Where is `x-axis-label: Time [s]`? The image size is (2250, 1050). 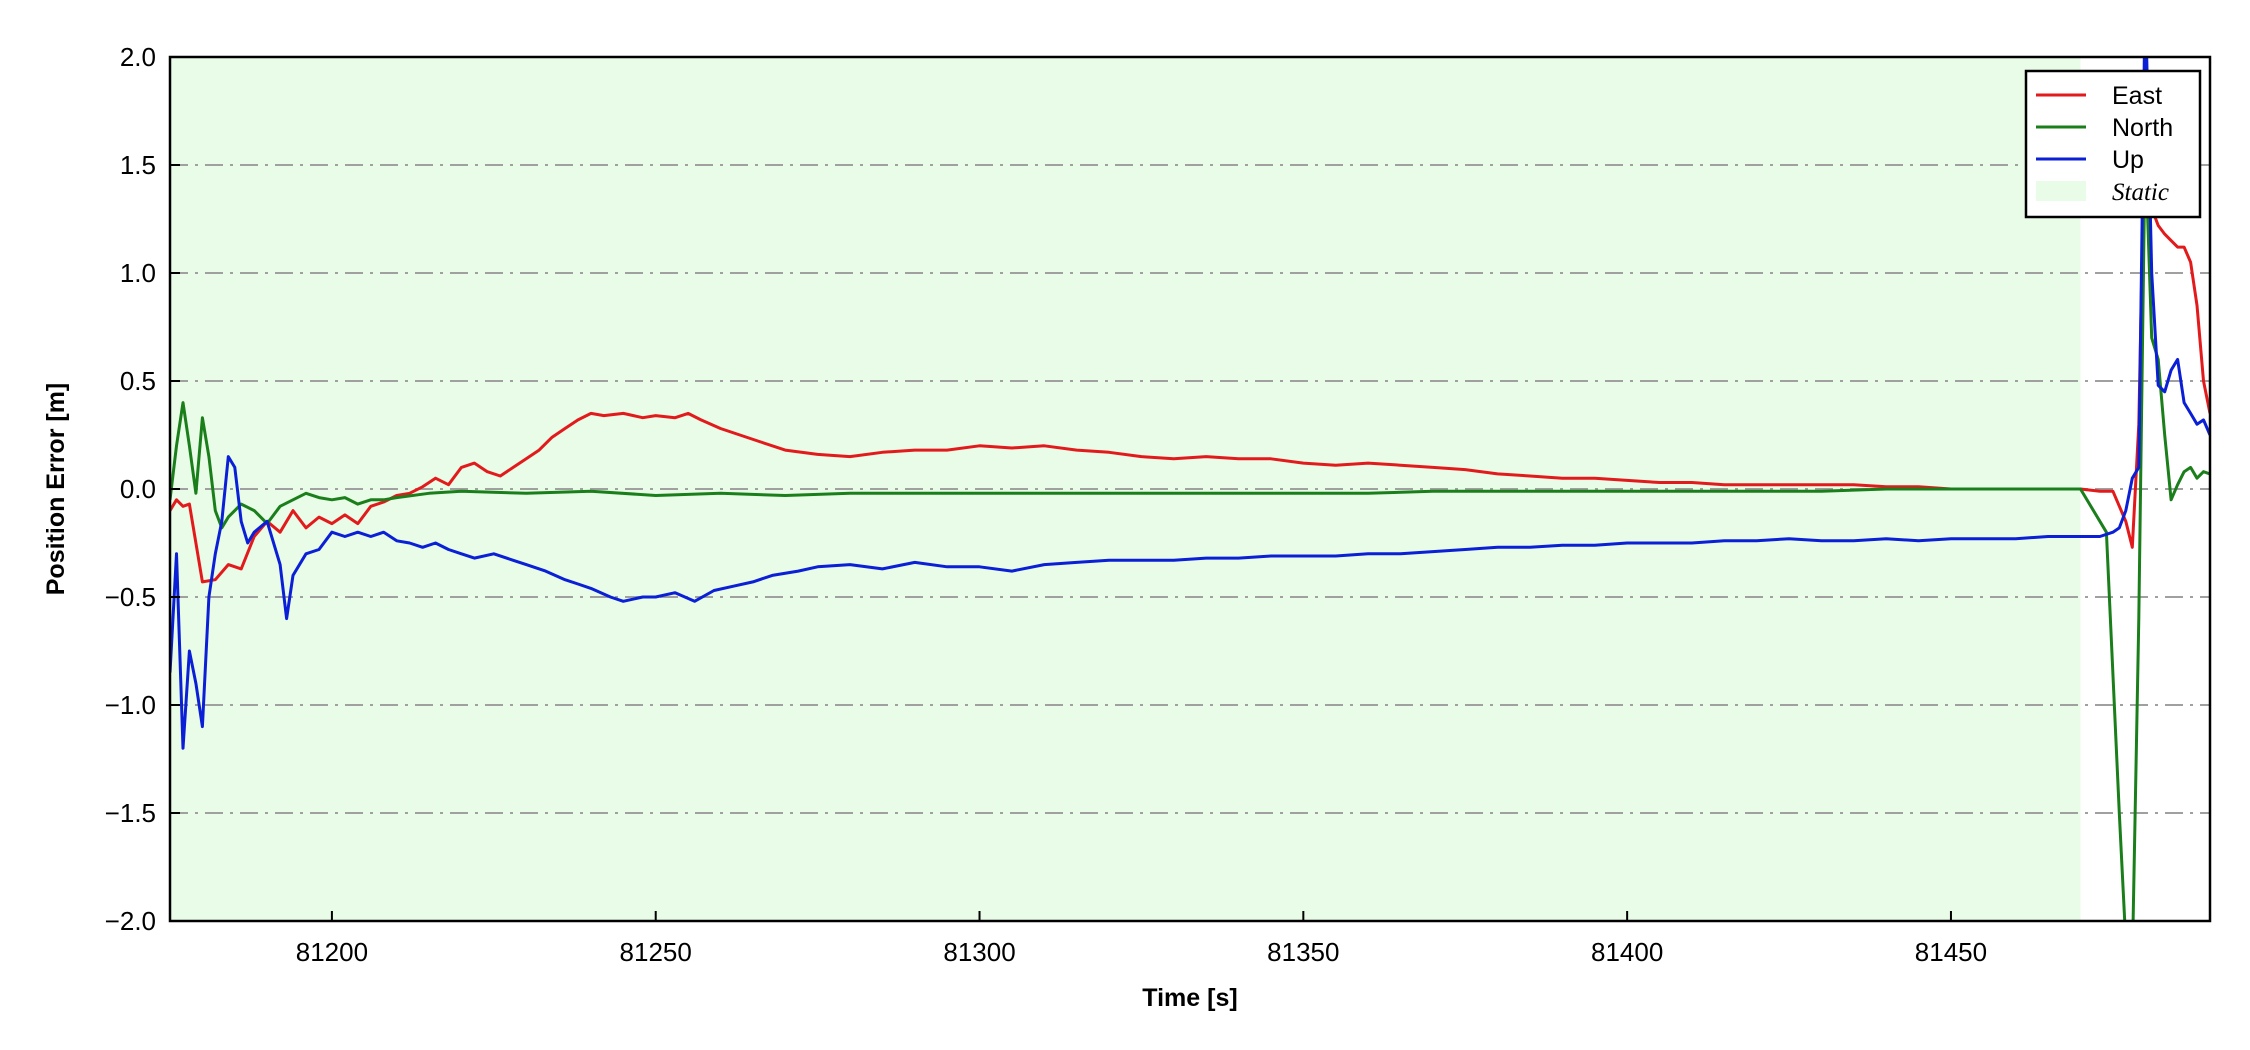
x-axis-label: Time [s] is located at coordinates (1189, 998).